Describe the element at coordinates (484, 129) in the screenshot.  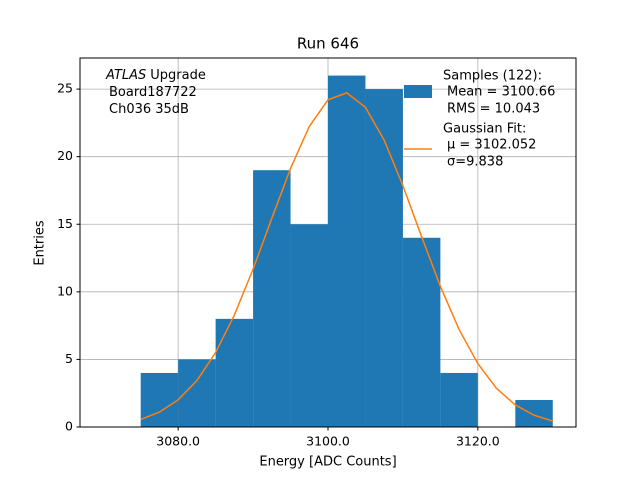
I see `legend-label: Gaussian Fit:` at that location.